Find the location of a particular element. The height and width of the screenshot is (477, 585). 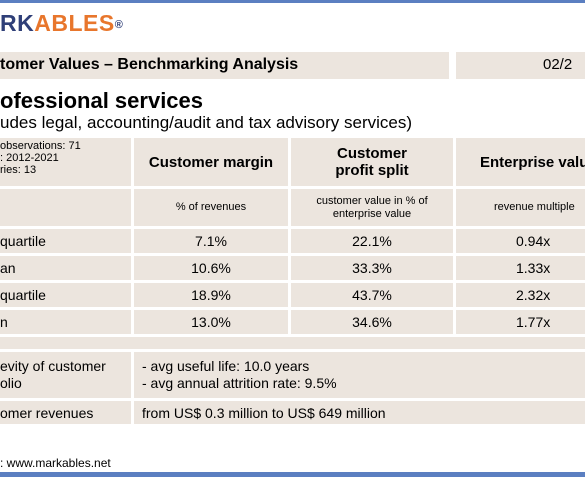

title-bar: tomer Values – Benchmarking Analysis is located at coordinates (224, 65).